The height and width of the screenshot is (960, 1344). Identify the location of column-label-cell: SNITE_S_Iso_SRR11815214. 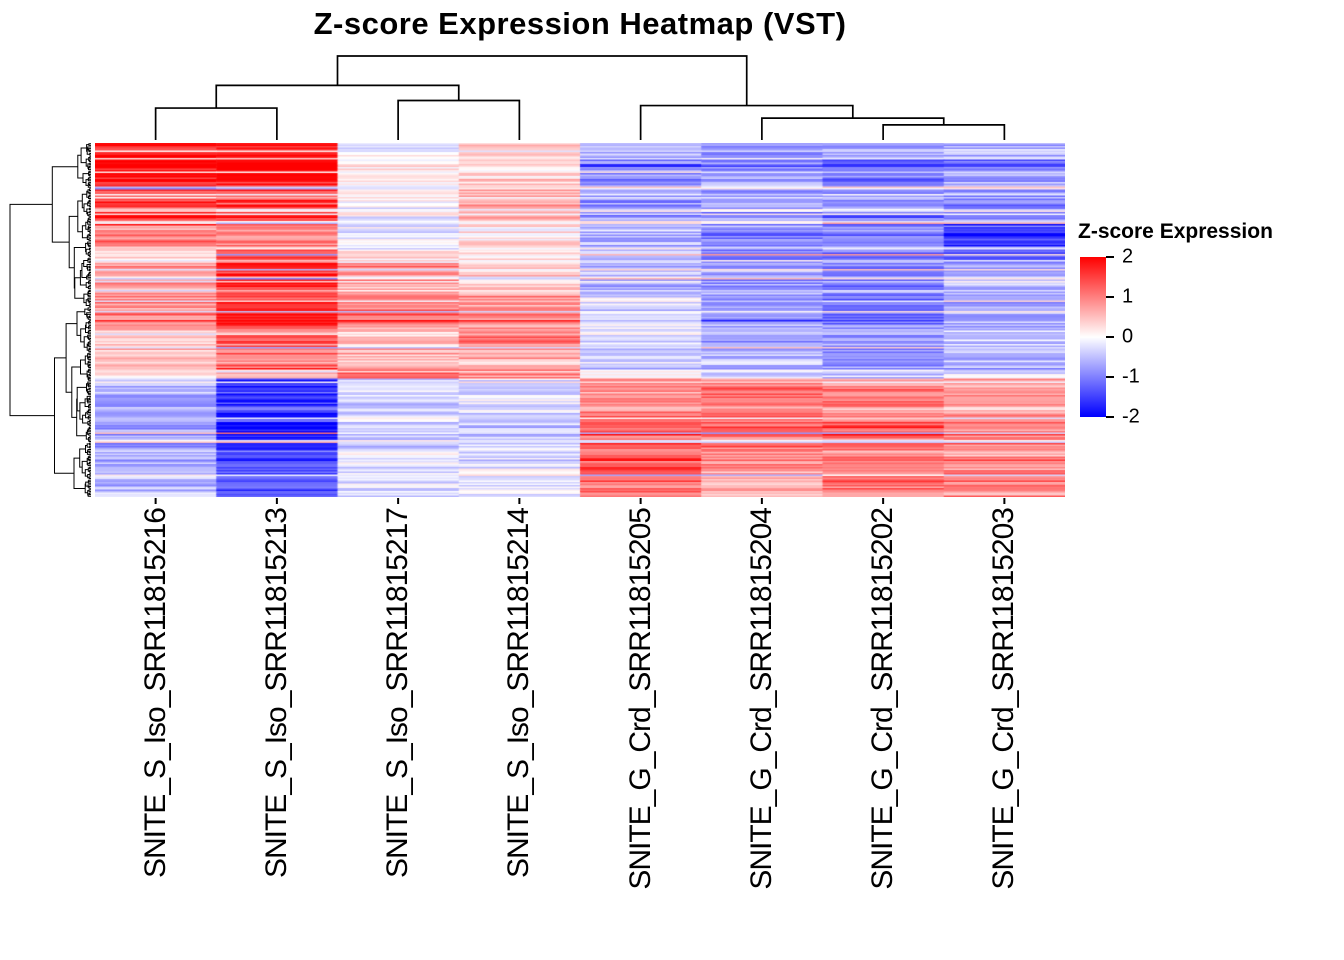
(519, 731).